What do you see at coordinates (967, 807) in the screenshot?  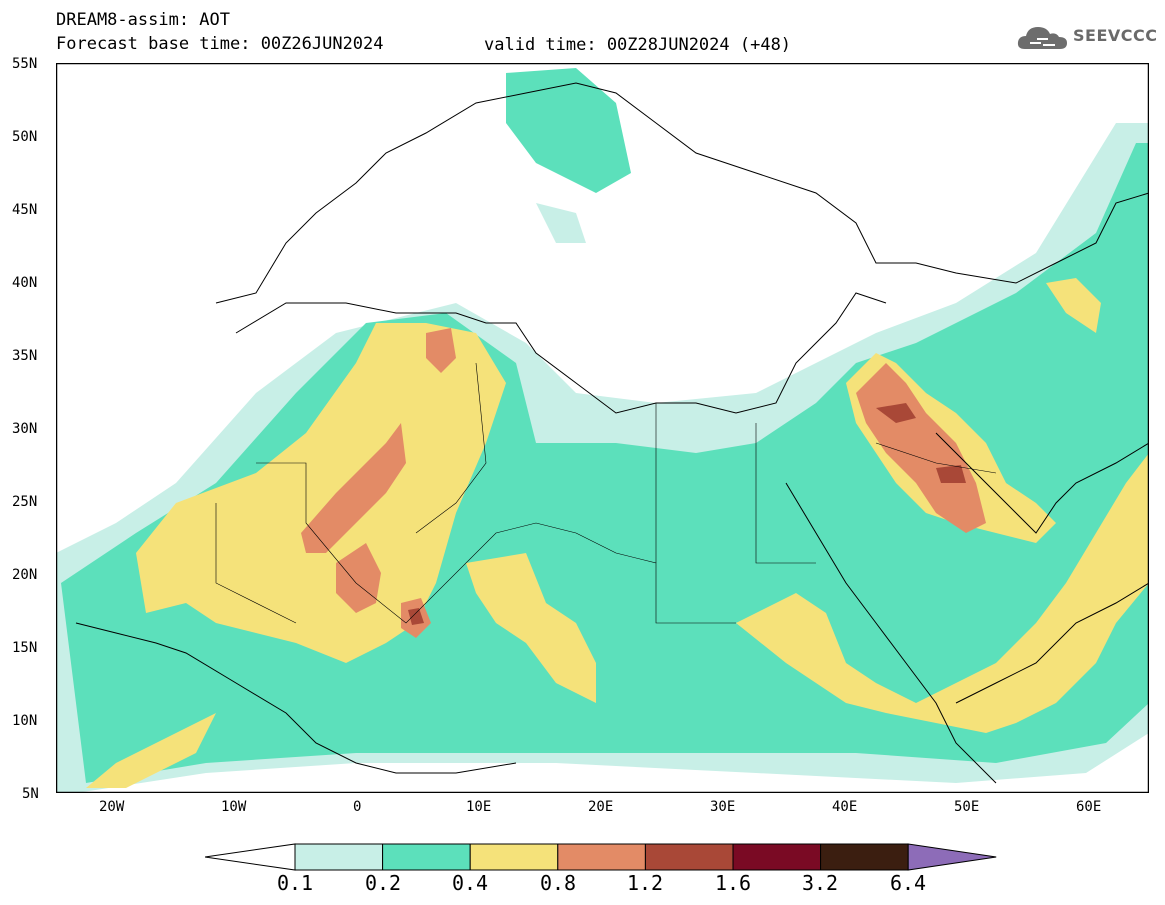 I see `lon-label: 50E` at bounding box center [967, 807].